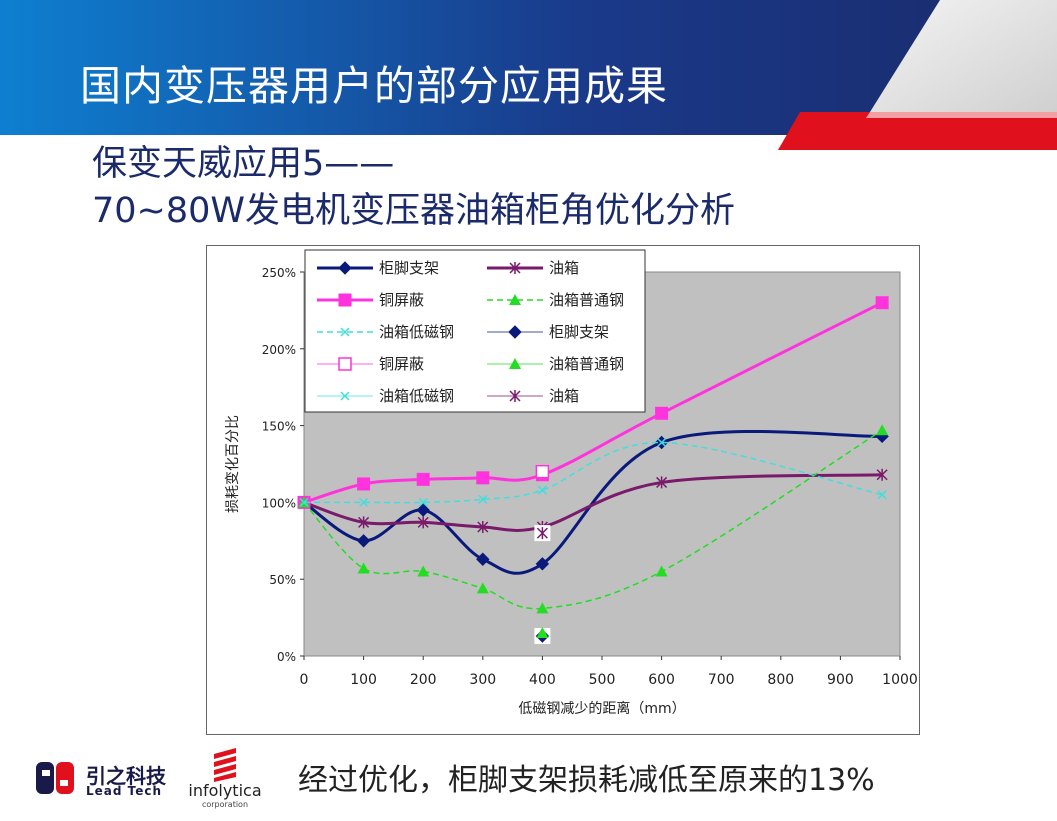 The image size is (1057, 821). What do you see at coordinates (304, 680) in the screenshot?
I see `x-tick-label: 0` at bounding box center [304, 680].